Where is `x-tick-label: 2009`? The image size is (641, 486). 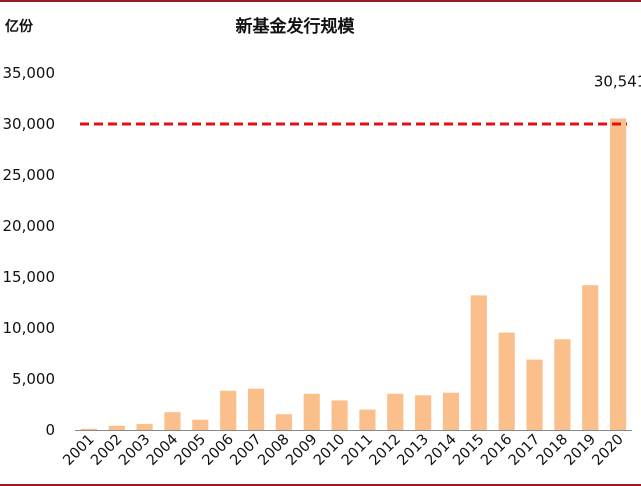
x-tick-label: 2009 is located at coordinates (301, 450).